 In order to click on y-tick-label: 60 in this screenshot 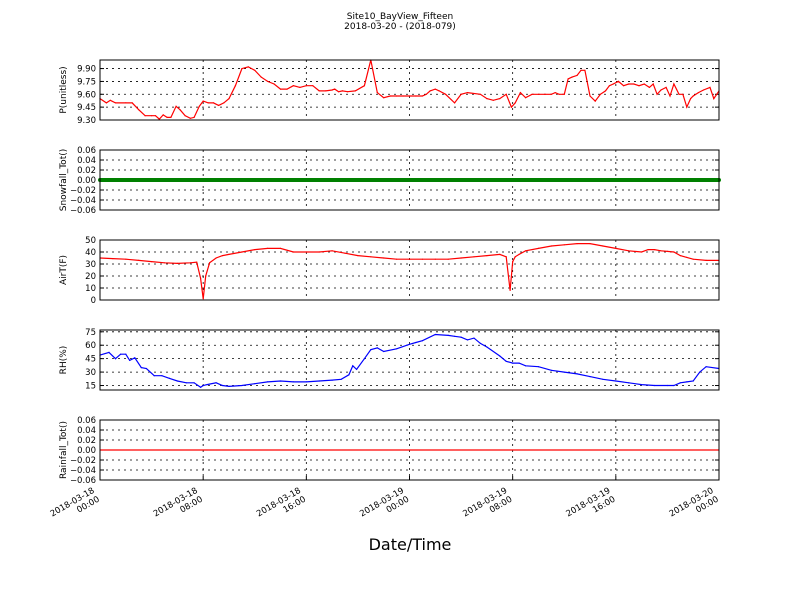, I will do `click(90, 346)`.